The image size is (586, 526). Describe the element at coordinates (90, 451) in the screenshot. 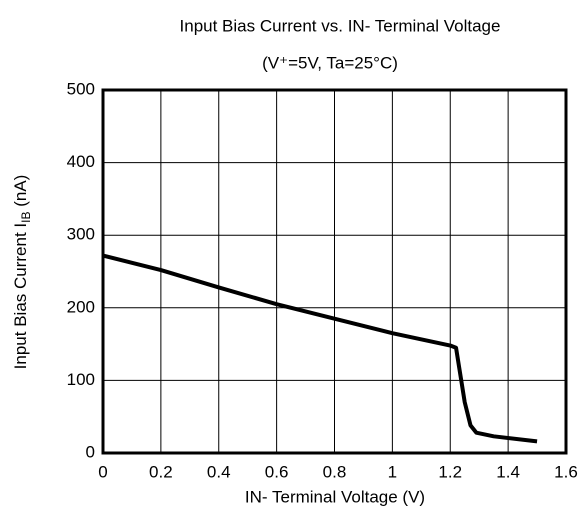

I see `y-tick-label: 0` at that location.